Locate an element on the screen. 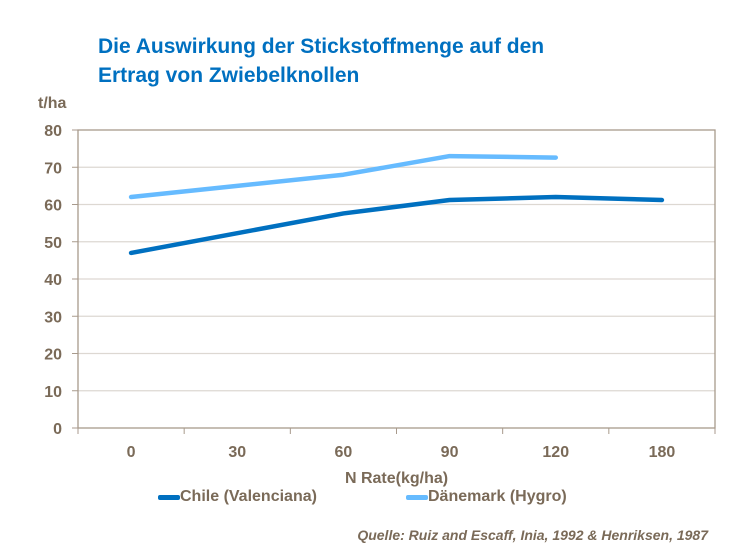 The width and height of the screenshot is (730, 548). x-tick-label: 0 is located at coordinates (131, 452).